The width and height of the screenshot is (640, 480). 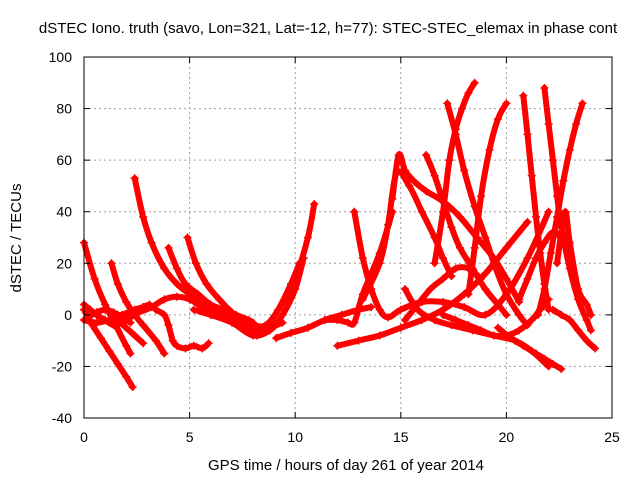 I want to click on x-tick-label: 10, so click(x=295, y=437).